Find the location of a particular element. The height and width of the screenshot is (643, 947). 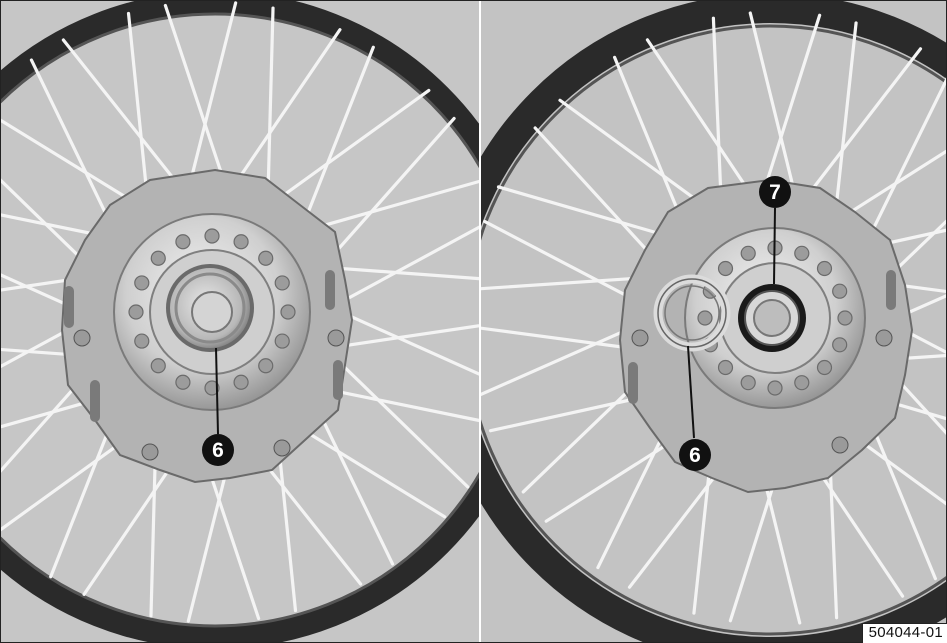

left-leader-line is located at coordinates (217, 391).